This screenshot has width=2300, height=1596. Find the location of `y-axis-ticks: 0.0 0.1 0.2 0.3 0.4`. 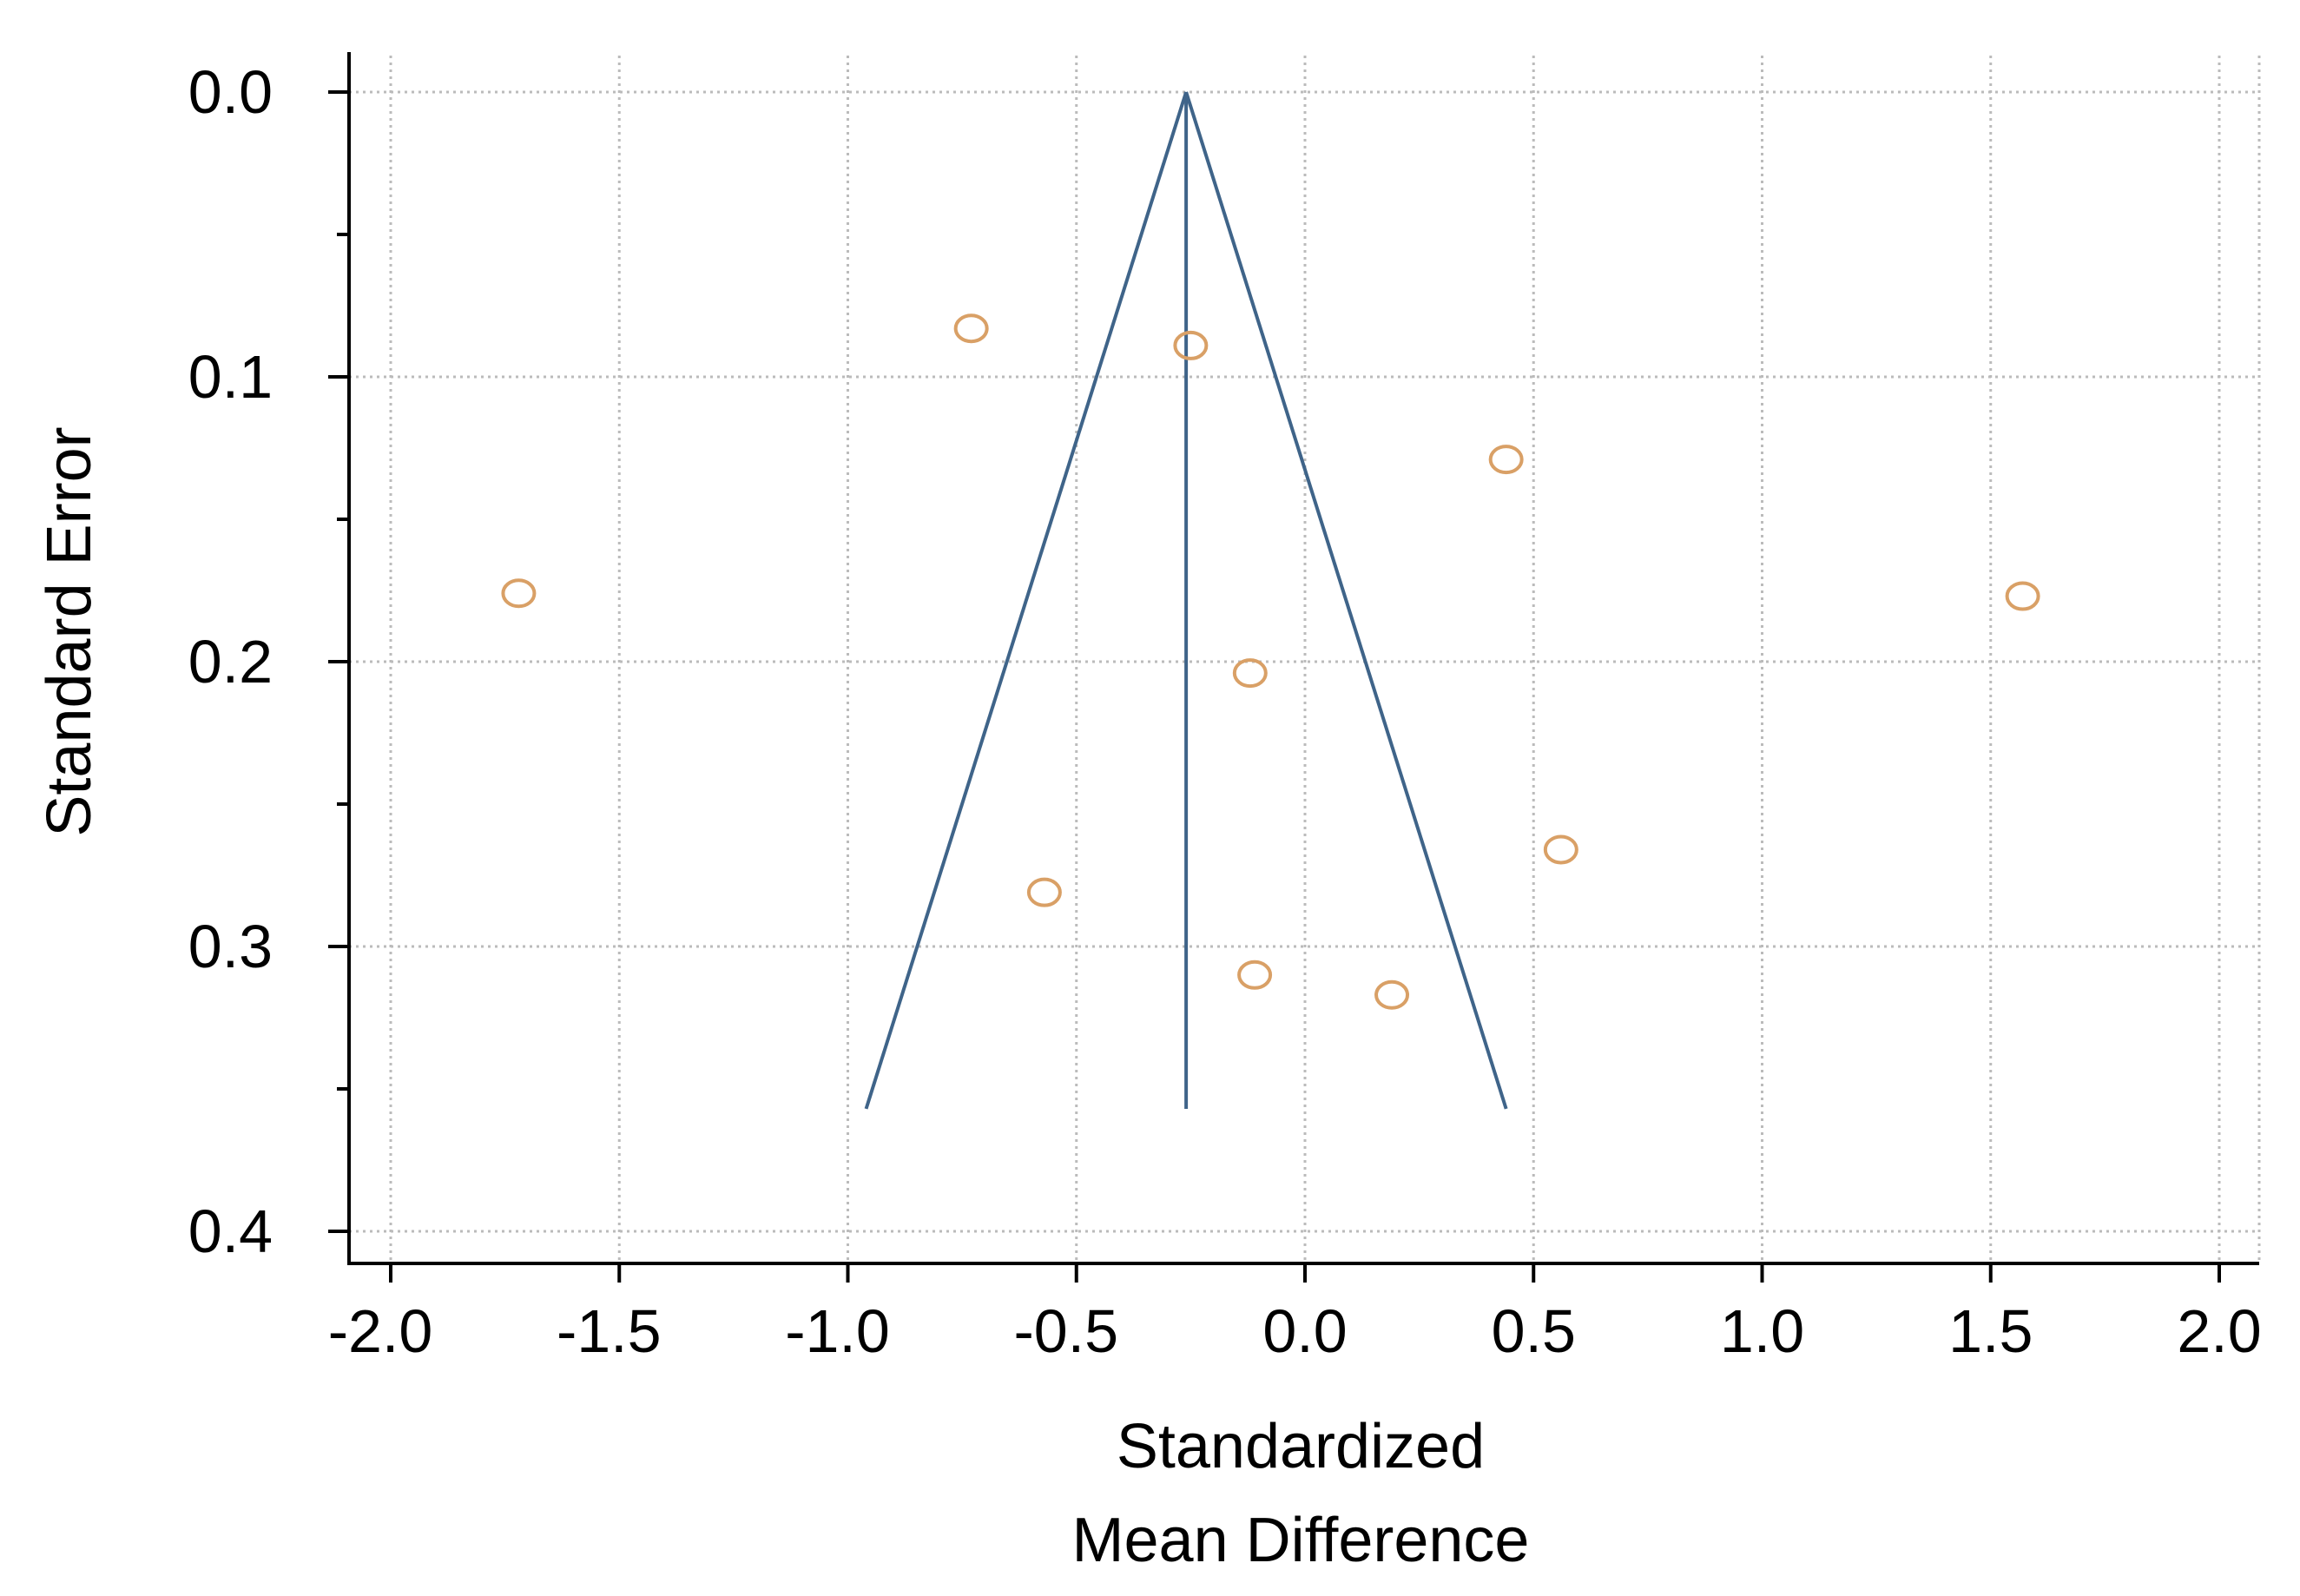

y-axis-ticks: 0.0 0.1 0.2 0.3 0.4 is located at coordinates (268, 662).